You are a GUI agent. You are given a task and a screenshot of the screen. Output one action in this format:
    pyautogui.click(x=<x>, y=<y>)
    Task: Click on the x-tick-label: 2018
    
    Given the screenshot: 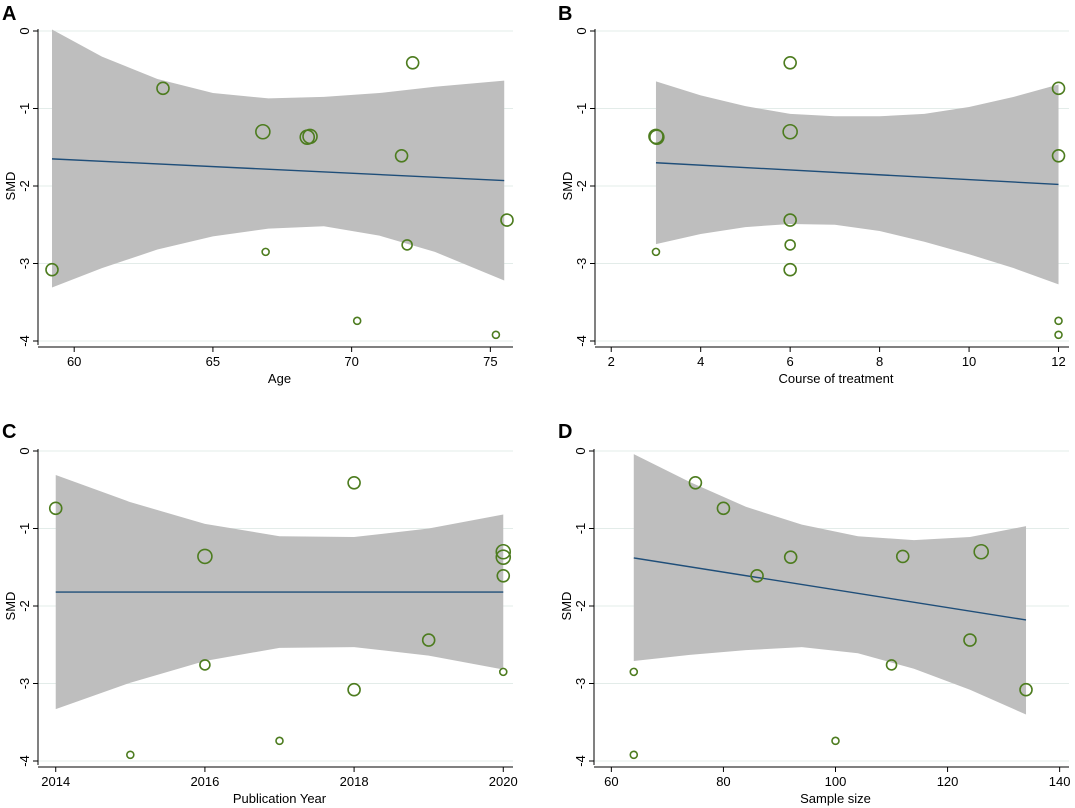 What is the action you would take?
    pyautogui.click(x=354, y=781)
    